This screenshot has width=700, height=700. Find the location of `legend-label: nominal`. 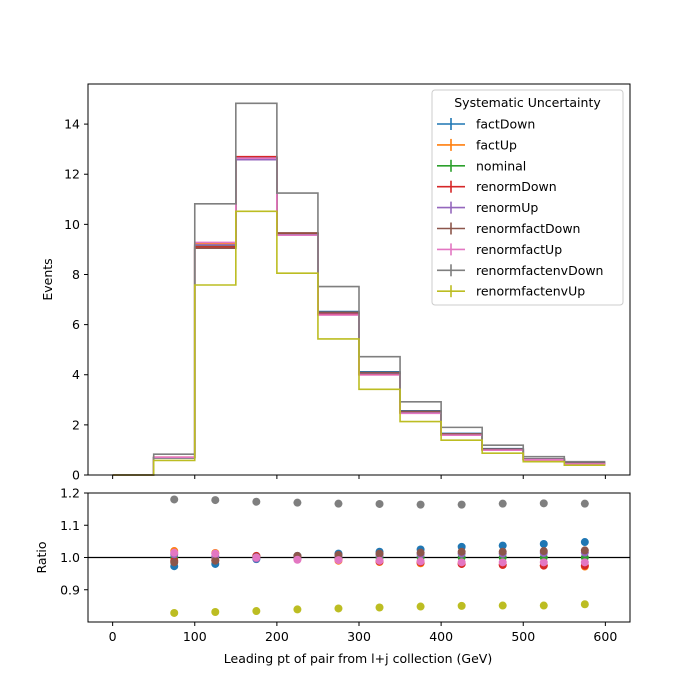

legend-label: nominal is located at coordinates (501, 165).